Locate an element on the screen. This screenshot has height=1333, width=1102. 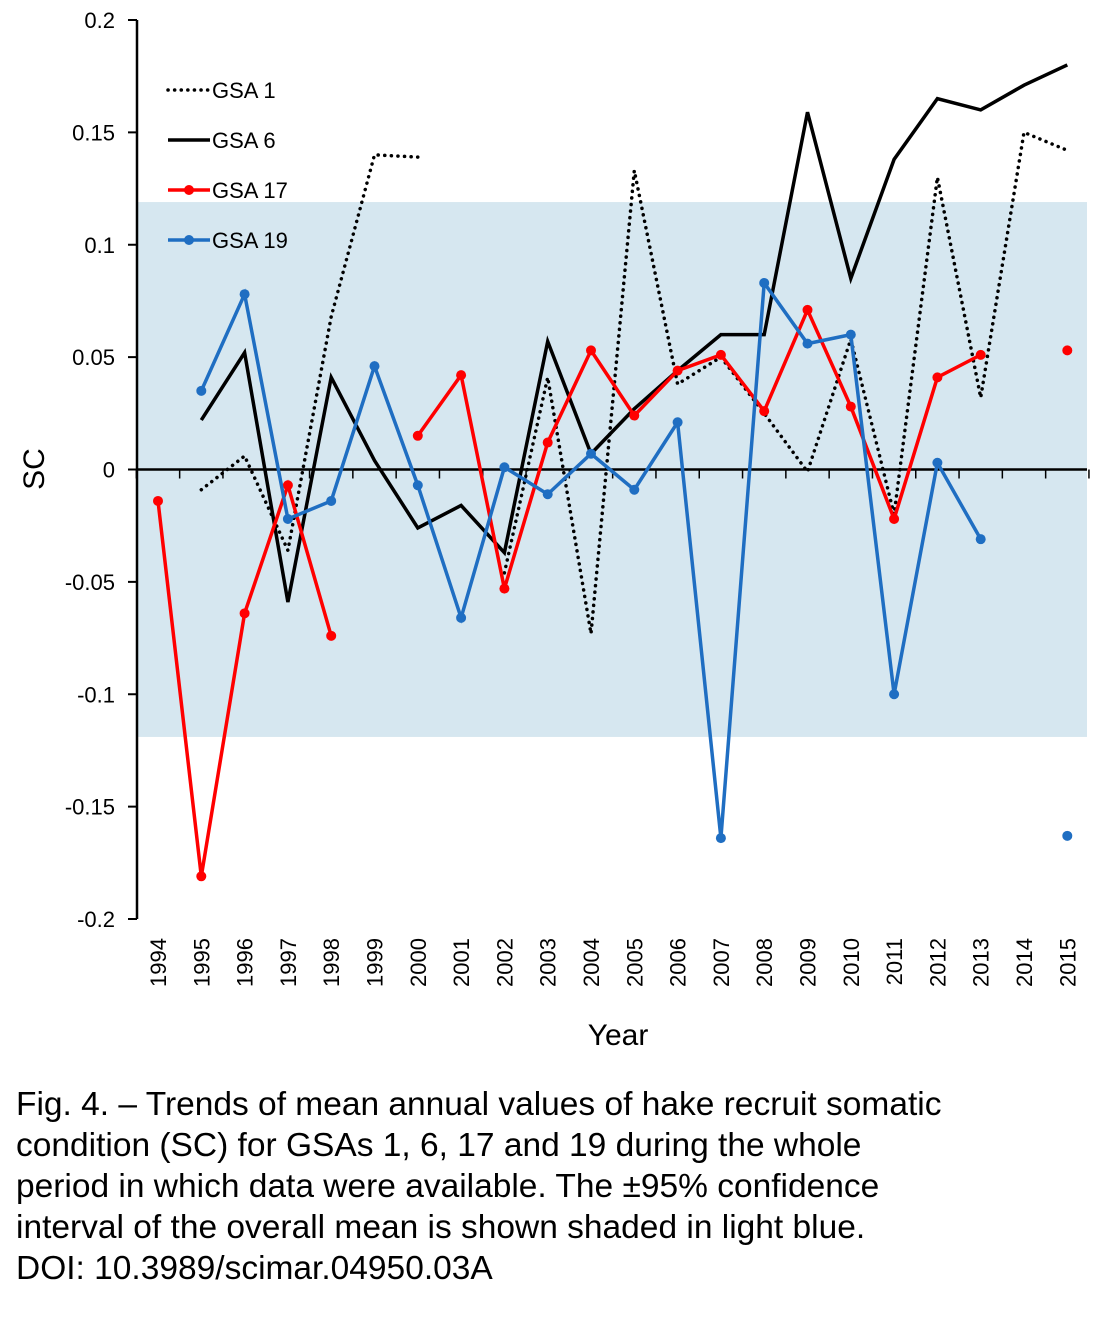
x-tick-label: 2015 is located at coordinates (1067, 962).